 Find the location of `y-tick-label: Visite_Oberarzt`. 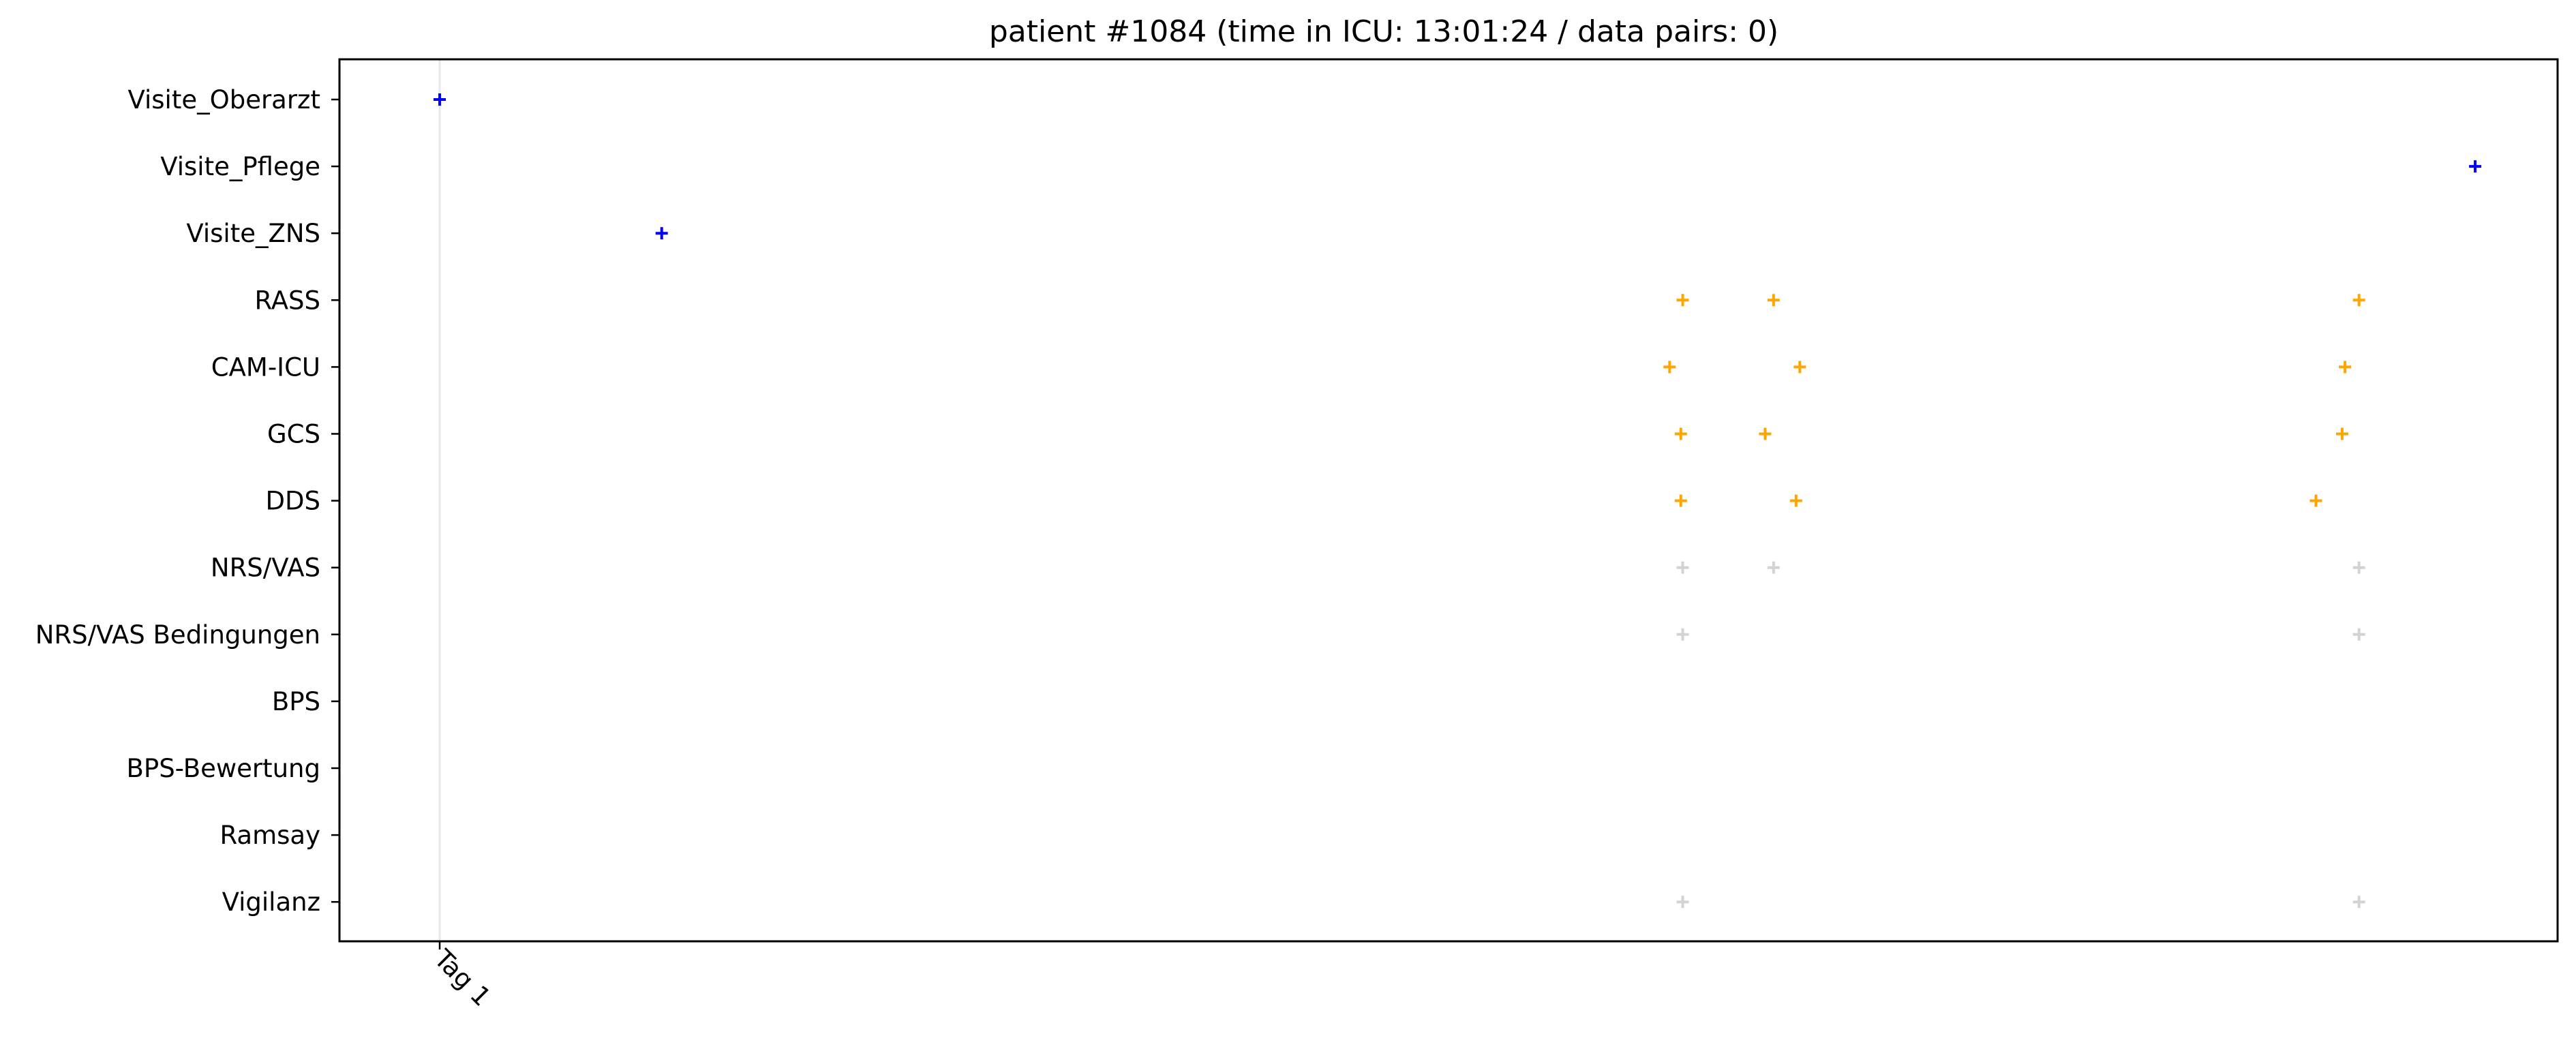

y-tick-label: Visite_Oberarzt is located at coordinates (223, 100).